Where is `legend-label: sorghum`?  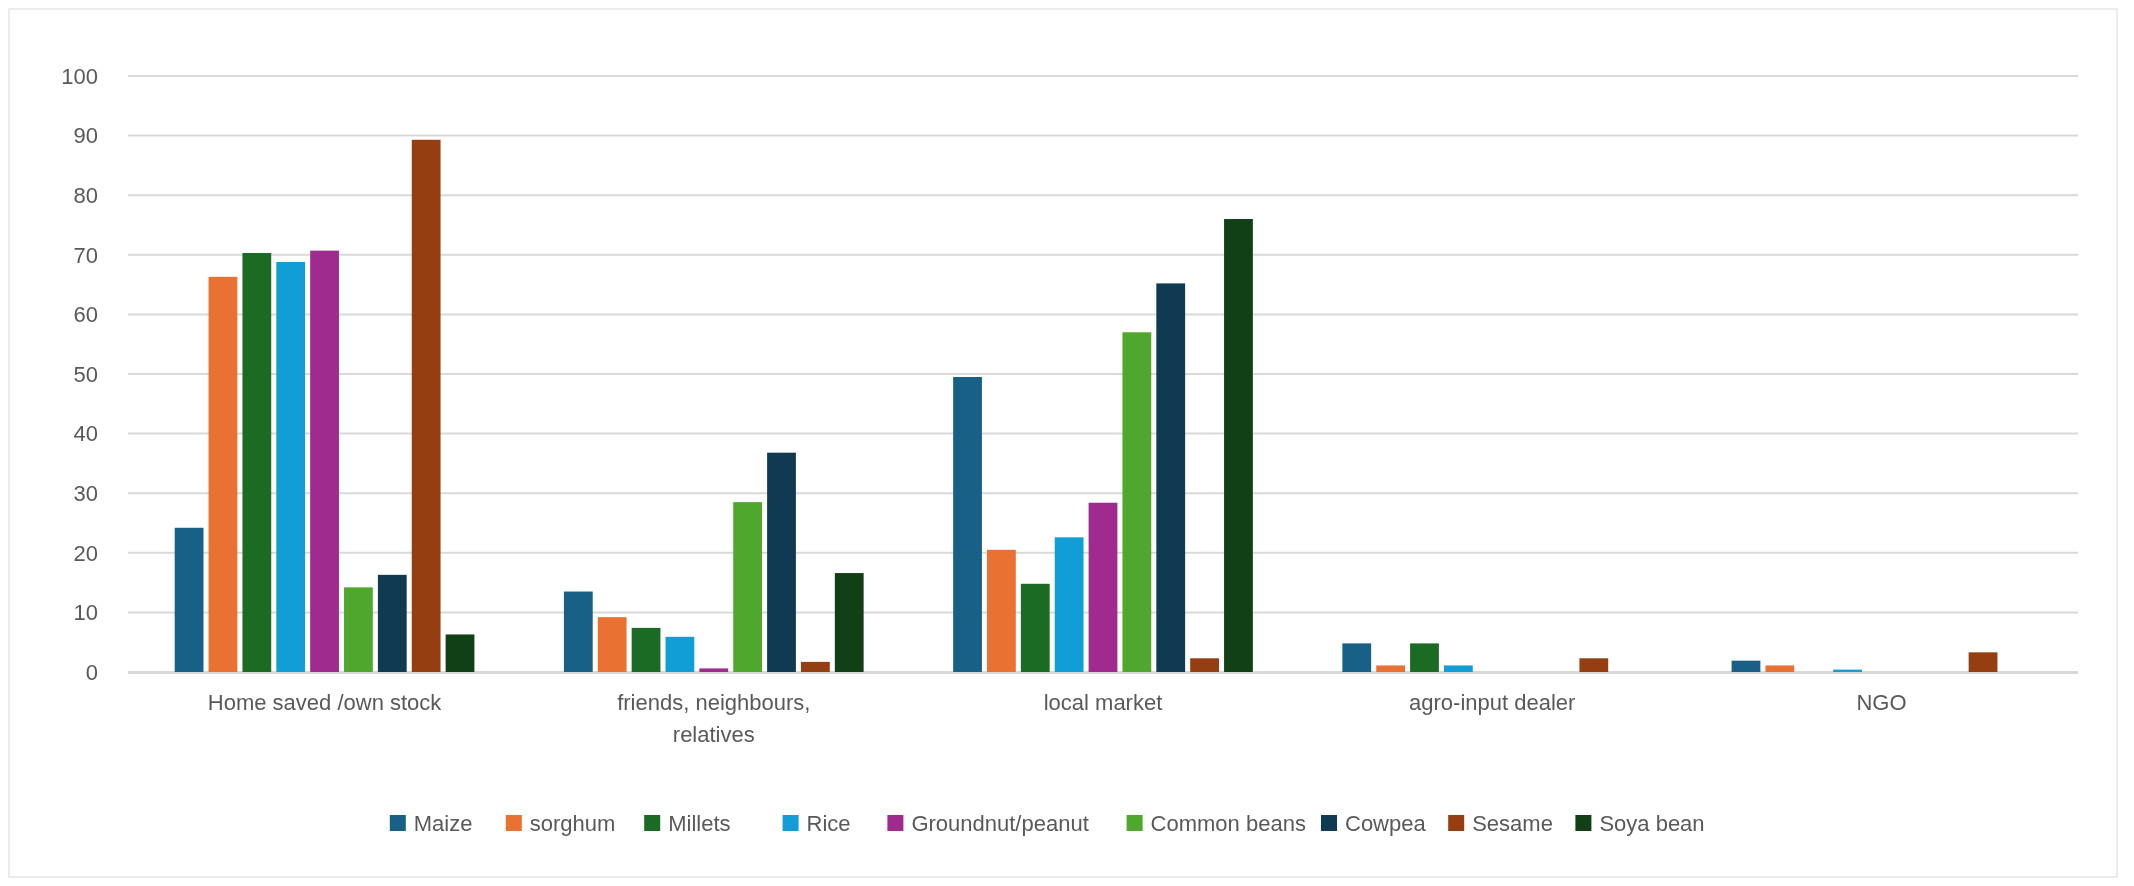 legend-label: sorghum is located at coordinates (572, 823).